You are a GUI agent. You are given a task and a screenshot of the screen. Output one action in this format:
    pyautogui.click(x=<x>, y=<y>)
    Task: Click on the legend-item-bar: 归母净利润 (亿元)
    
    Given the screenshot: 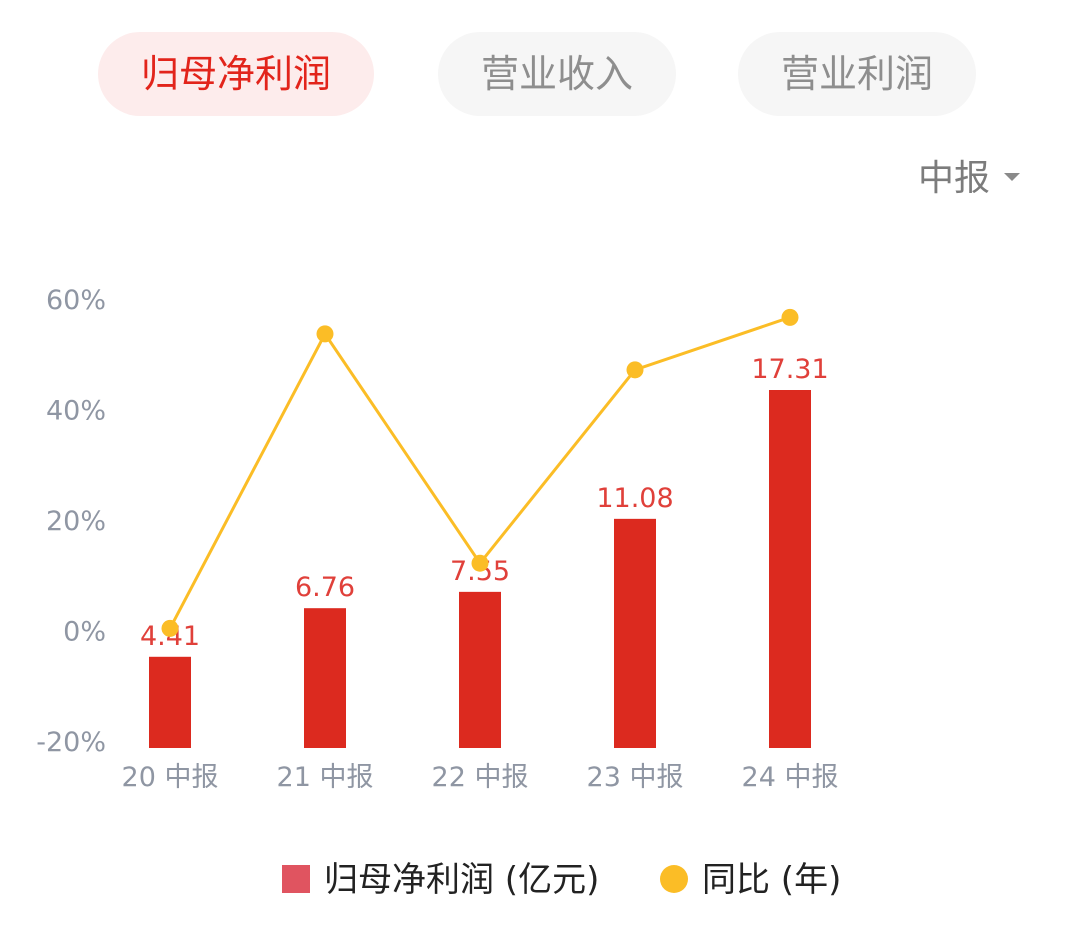 What is the action you would take?
    pyautogui.click(x=440, y=880)
    